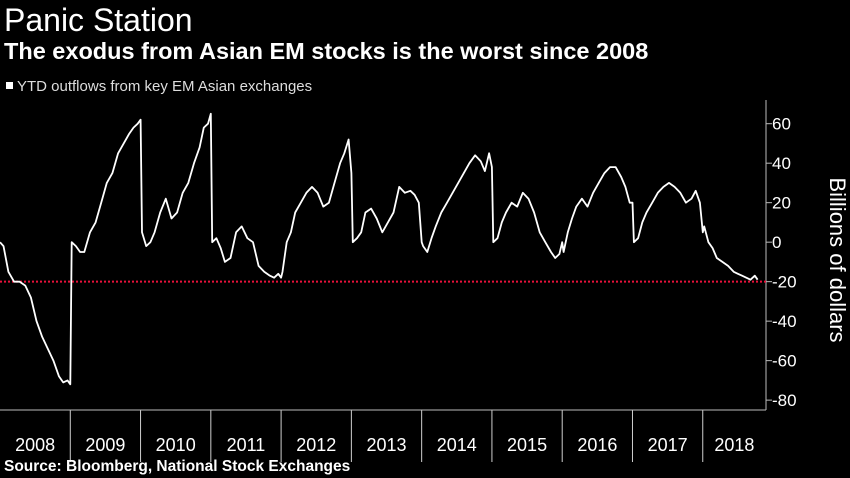  Describe the element at coordinates (165, 86) in the screenshot. I see `legend-label: YTD outflows from key EM Asian exchanges` at that location.